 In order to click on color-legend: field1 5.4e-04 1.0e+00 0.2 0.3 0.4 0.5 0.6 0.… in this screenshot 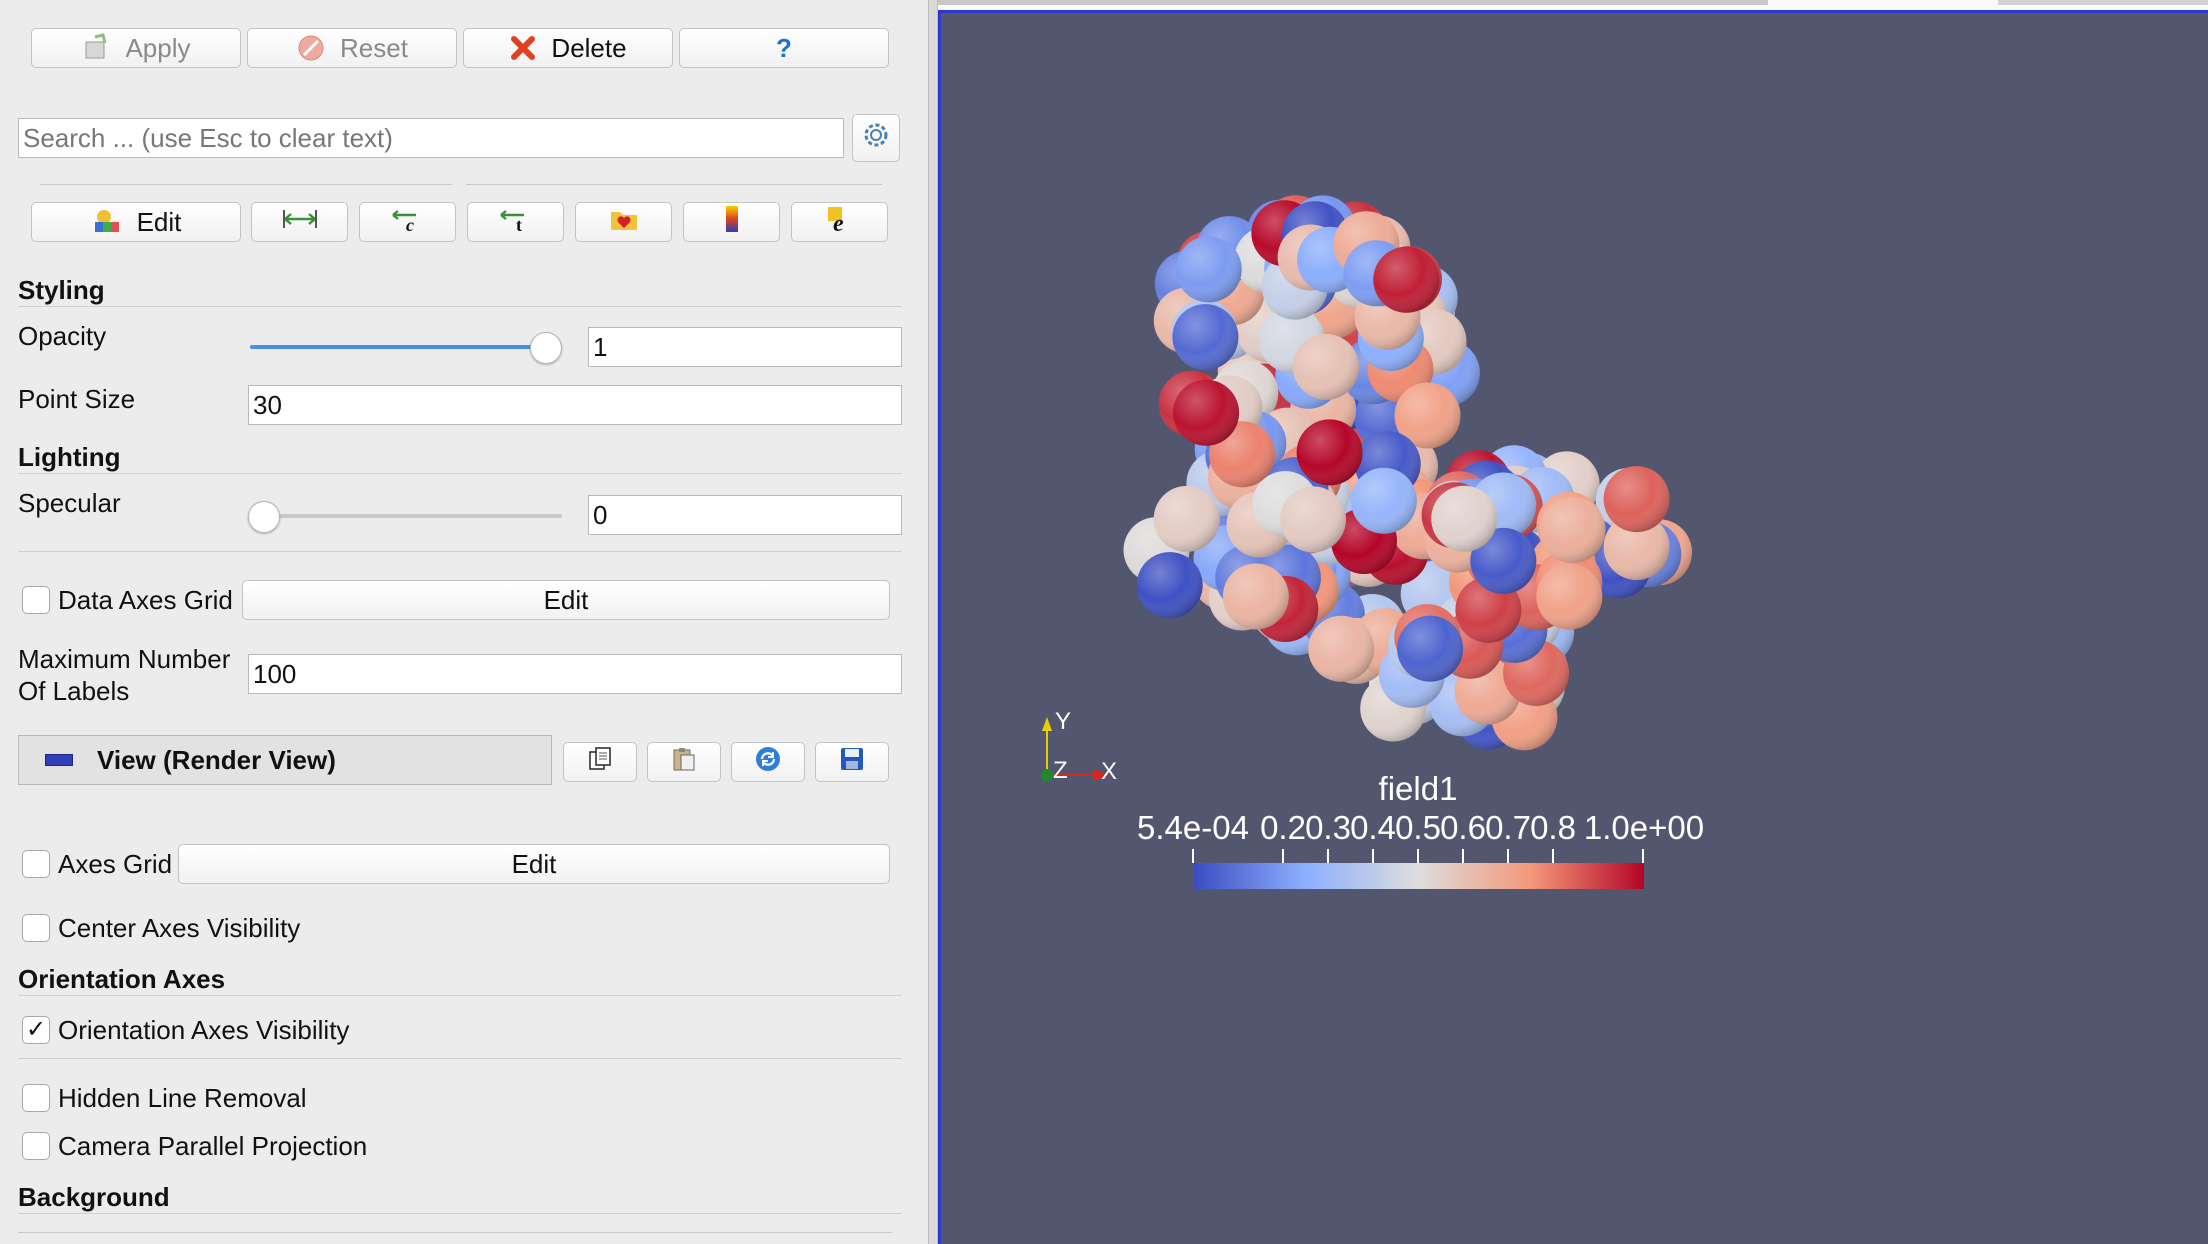, I will do `click(1420, 829)`.